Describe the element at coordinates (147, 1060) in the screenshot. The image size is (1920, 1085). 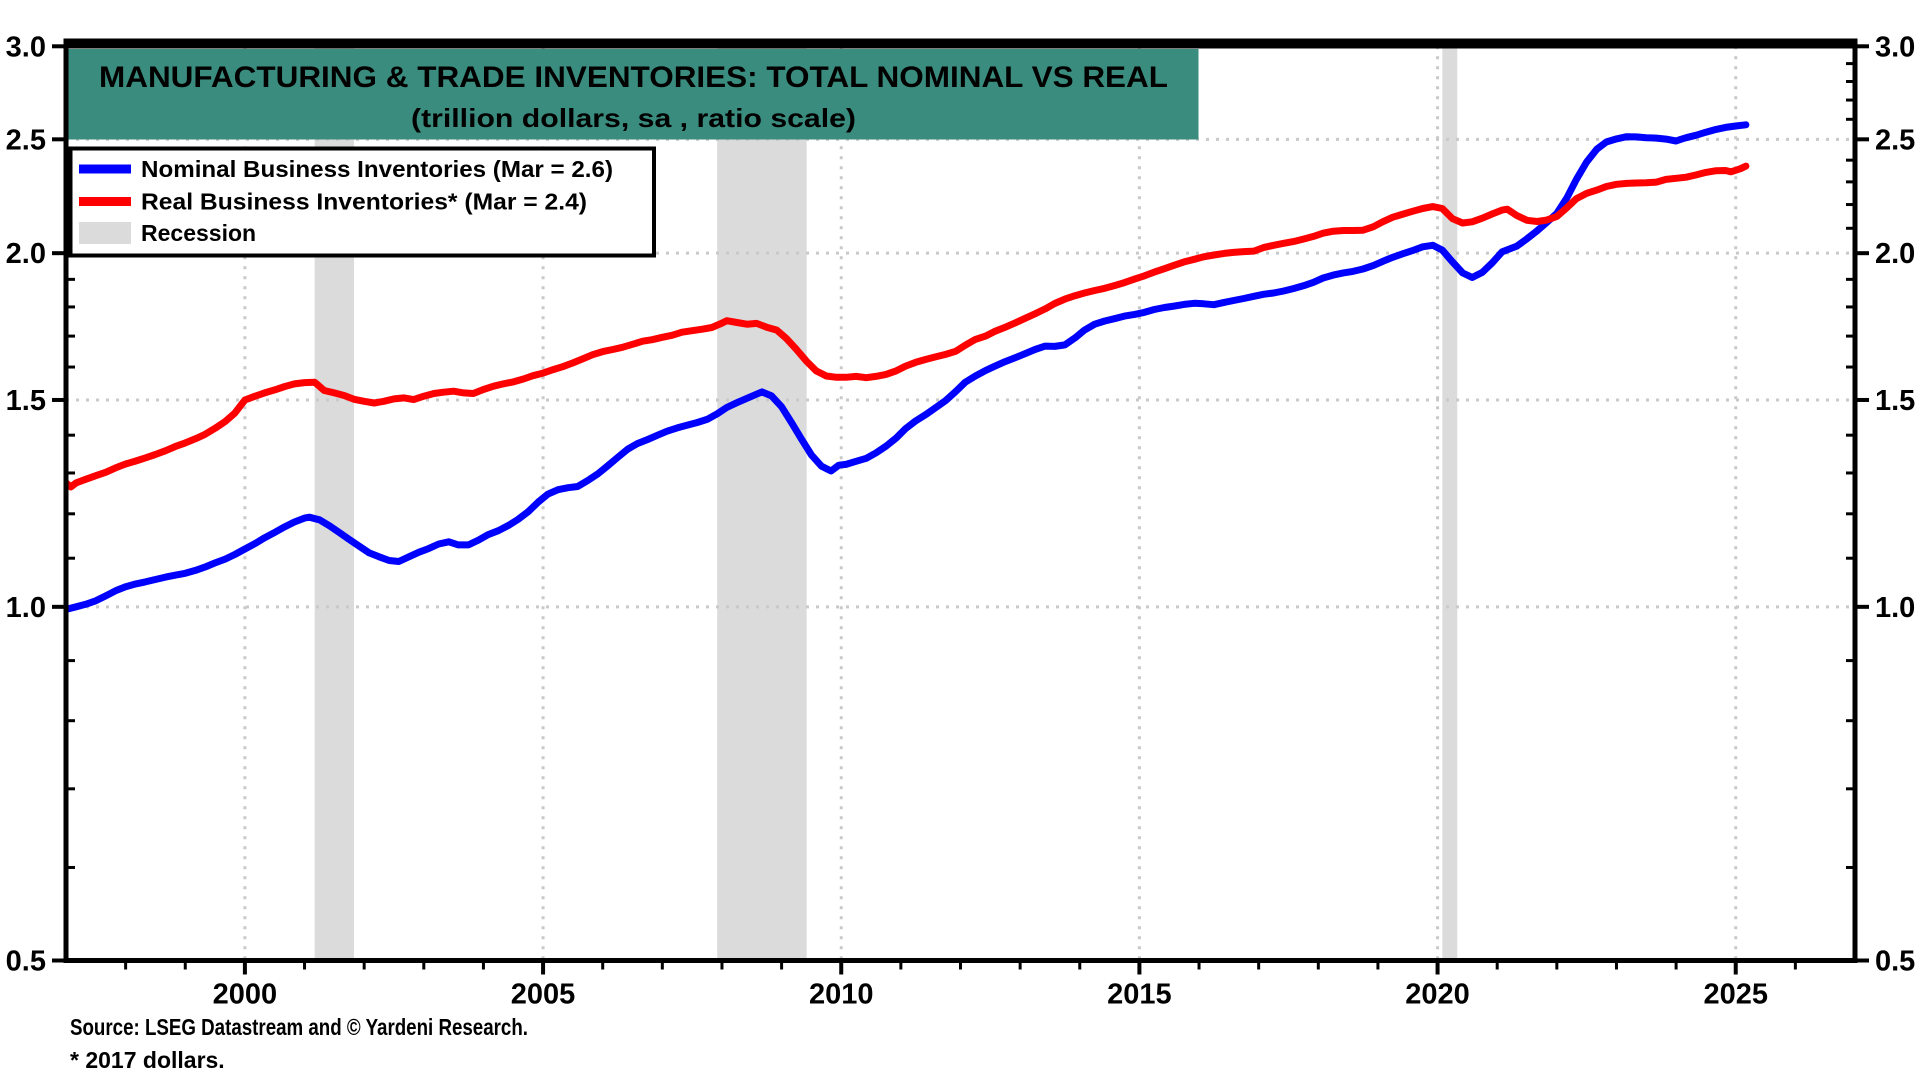
I see `footnote-2017-dollars: * 2017 dollars.` at that location.